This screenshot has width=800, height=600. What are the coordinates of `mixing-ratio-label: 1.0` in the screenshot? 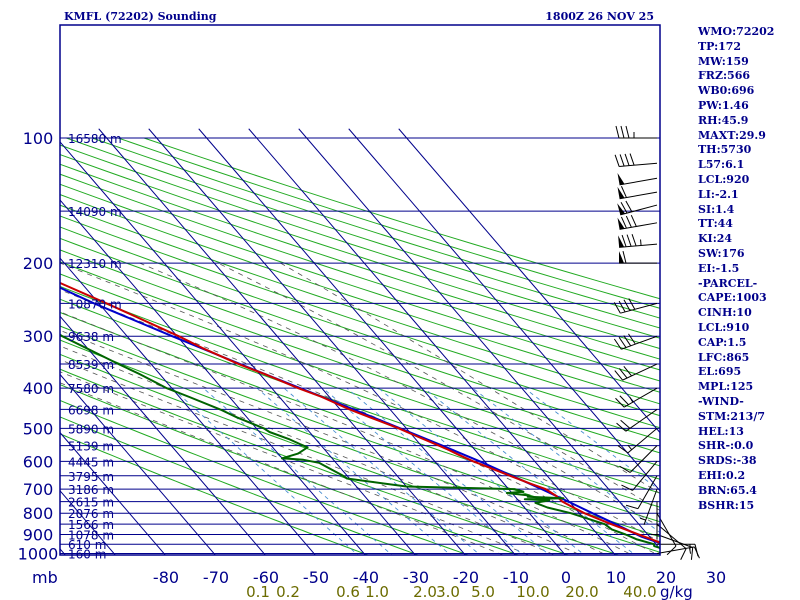 It's located at (377, 591).